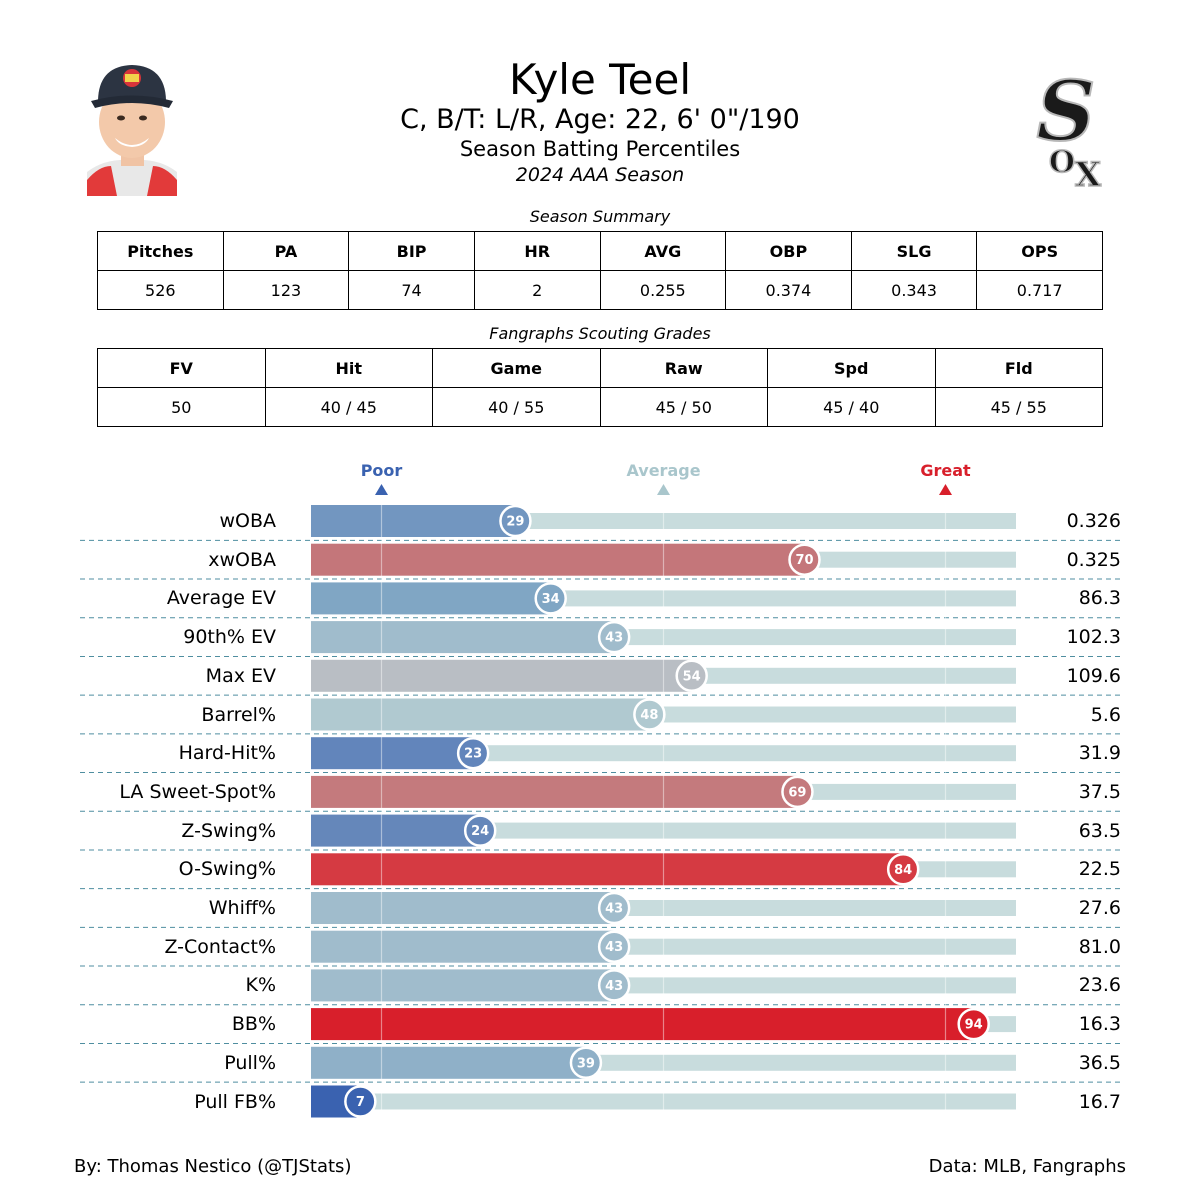 The width and height of the screenshot is (1200, 1200). I want to click on metric-label: LA Sweet-Spot%, so click(197, 791).